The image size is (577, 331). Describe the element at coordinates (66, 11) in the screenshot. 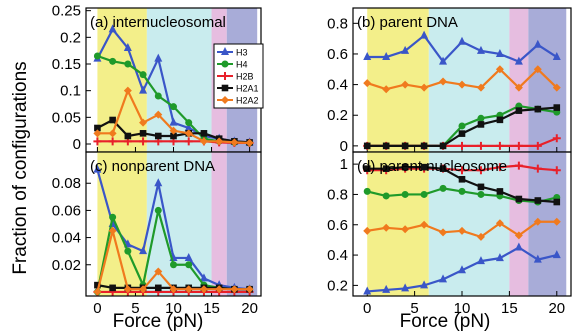

I see `panel-a-ytick-label: 0.25` at that location.